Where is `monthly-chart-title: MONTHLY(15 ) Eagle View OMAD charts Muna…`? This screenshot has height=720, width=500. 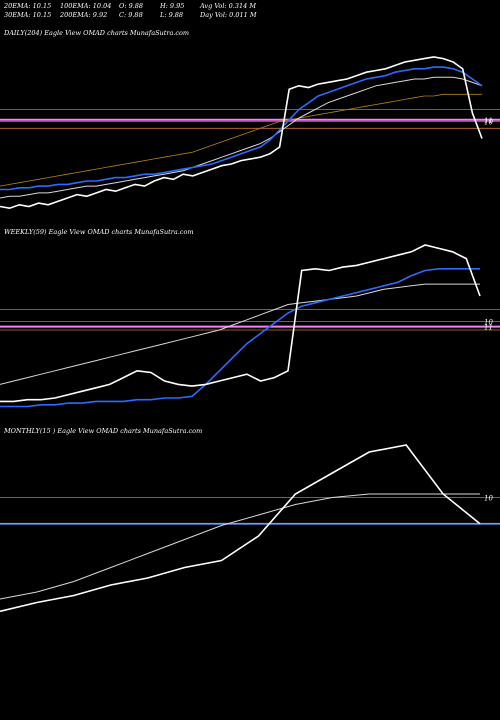 monthly-chart-title: MONTHLY(15 ) Eagle View OMAD charts Muna… is located at coordinates (103, 431).